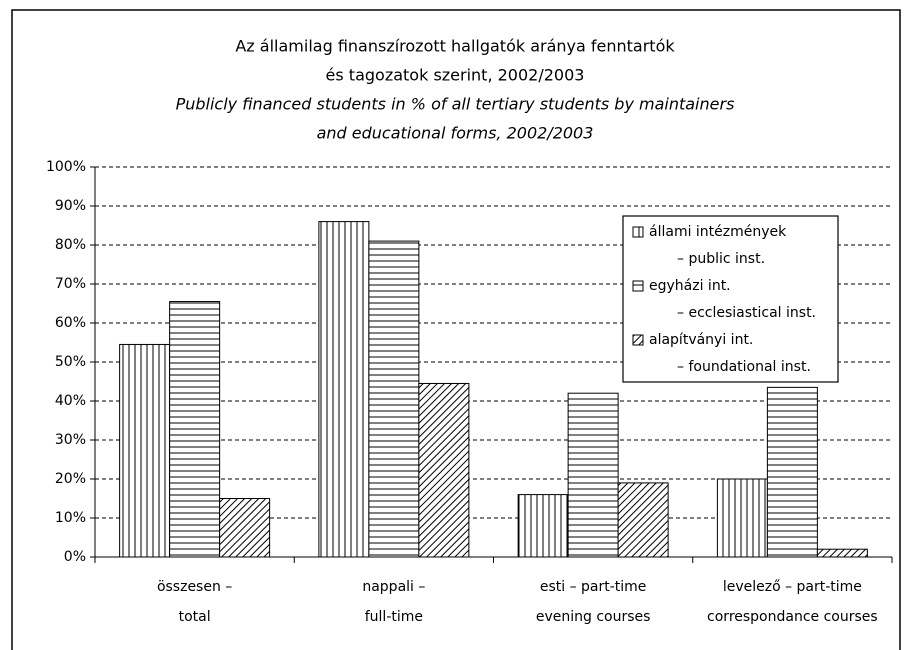 Image resolution: width=911 pixels, height=650 pixels. Describe the element at coordinates (792, 617) in the screenshot. I see `x-tick-label: correspondance courses` at that location.